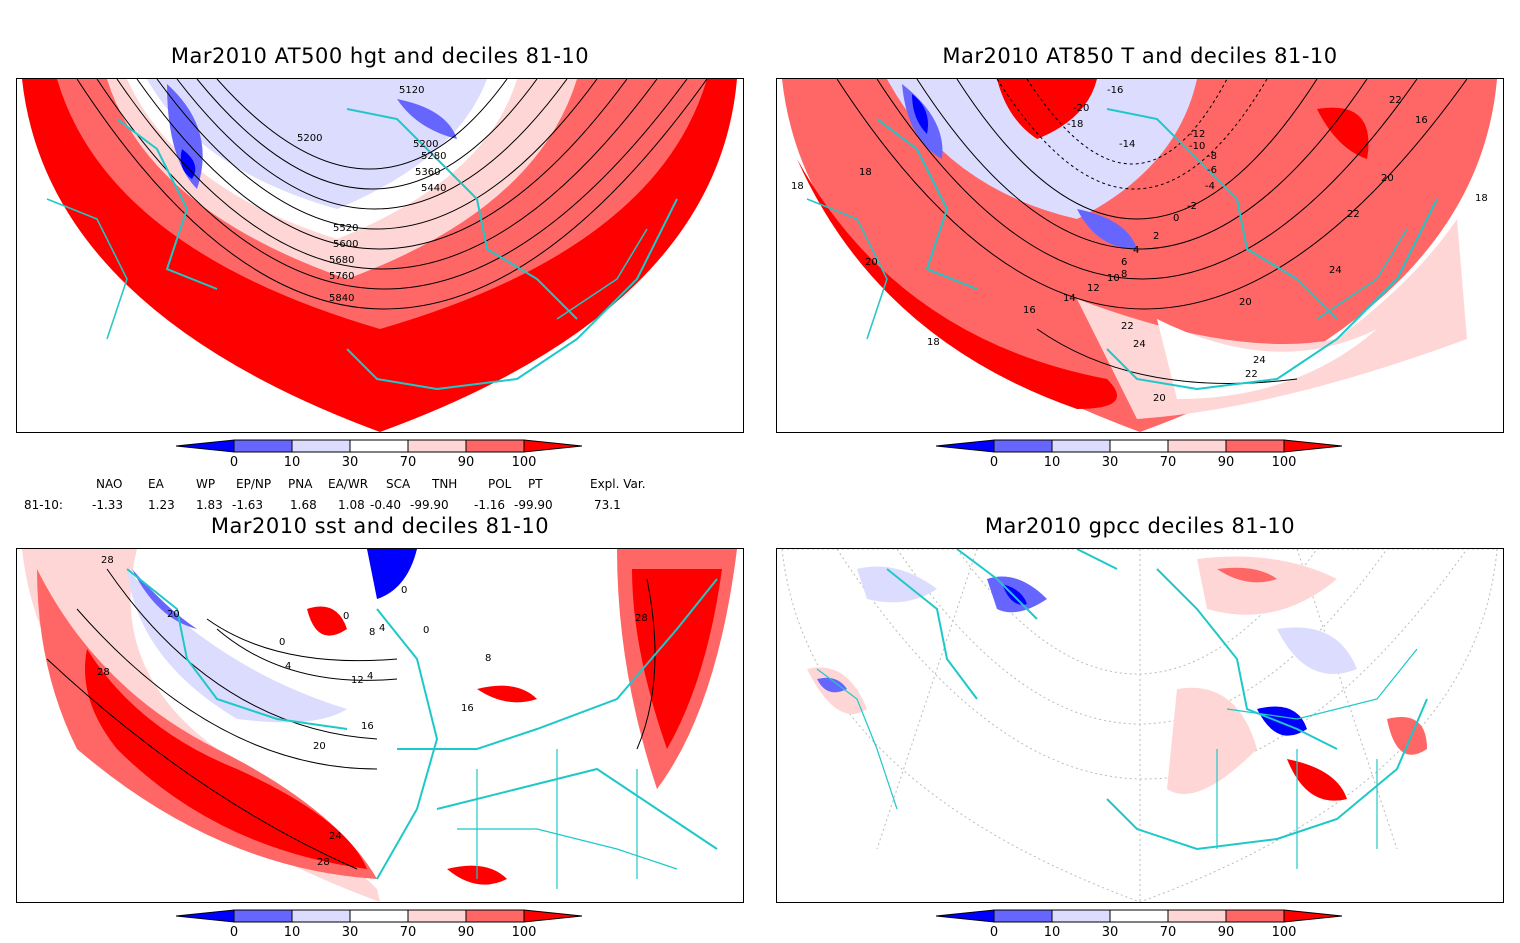 The image size is (1520, 943). Describe the element at coordinates (1093, 288) in the screenshot. I see `contour-label: 12` at that location.